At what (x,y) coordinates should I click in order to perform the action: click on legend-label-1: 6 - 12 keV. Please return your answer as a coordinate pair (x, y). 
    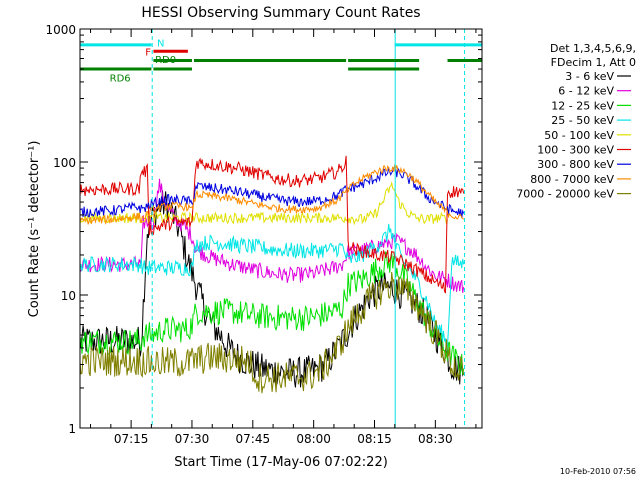
    Looking at the image, I should click on (586, 91).